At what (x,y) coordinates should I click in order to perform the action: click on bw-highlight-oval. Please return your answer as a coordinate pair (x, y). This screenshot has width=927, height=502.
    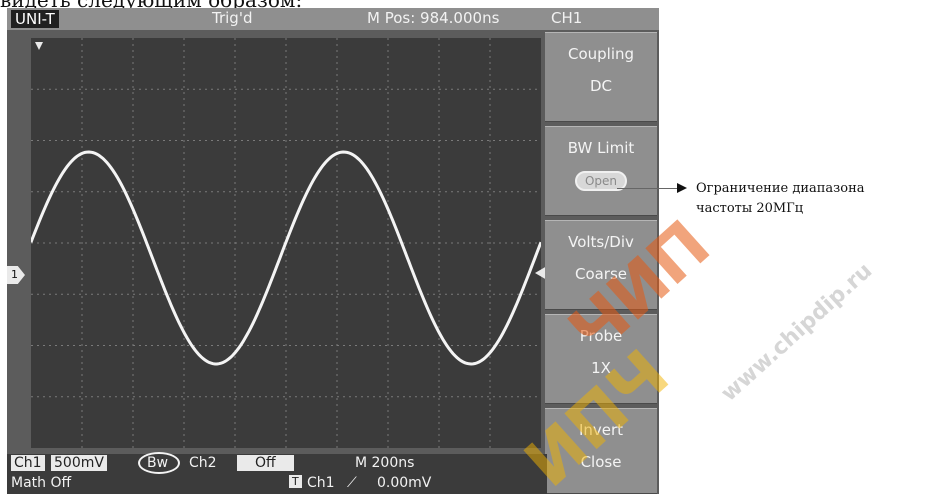
    Looking at the image, I should click on (159, 463).